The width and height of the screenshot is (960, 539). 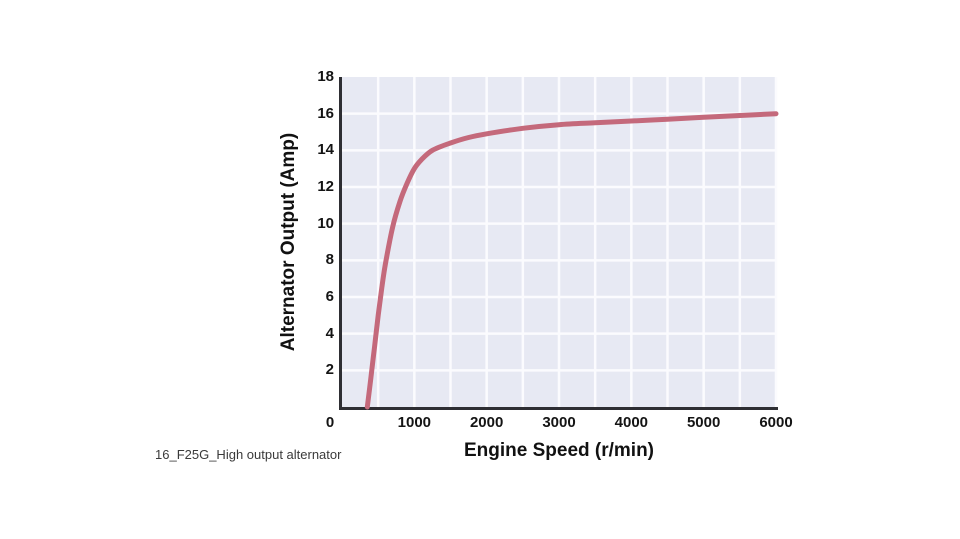 What do you see at coordinates (330, 422) in the screenshot?
I see `x-tick-label: 0` at bounding box center [330, 422].